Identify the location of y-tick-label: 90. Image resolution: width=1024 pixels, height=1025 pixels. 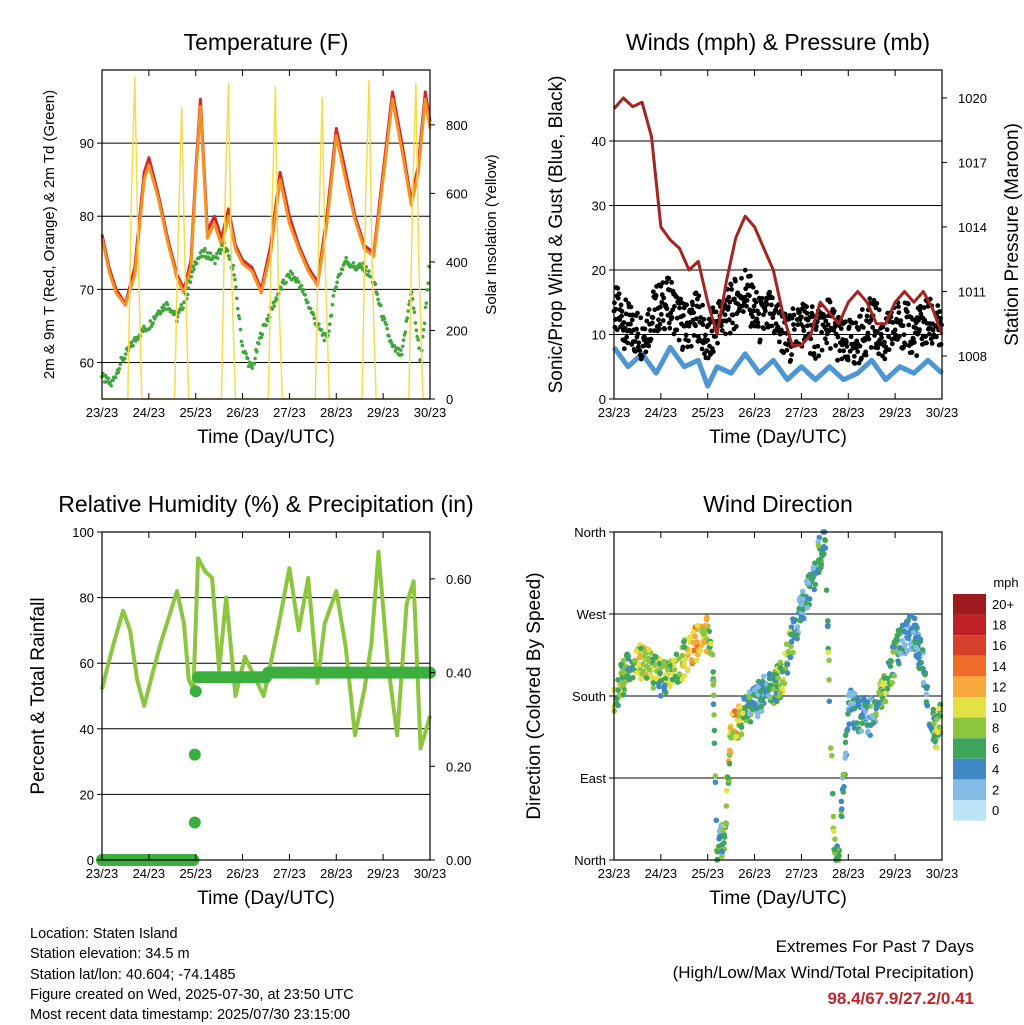
(87, 143).